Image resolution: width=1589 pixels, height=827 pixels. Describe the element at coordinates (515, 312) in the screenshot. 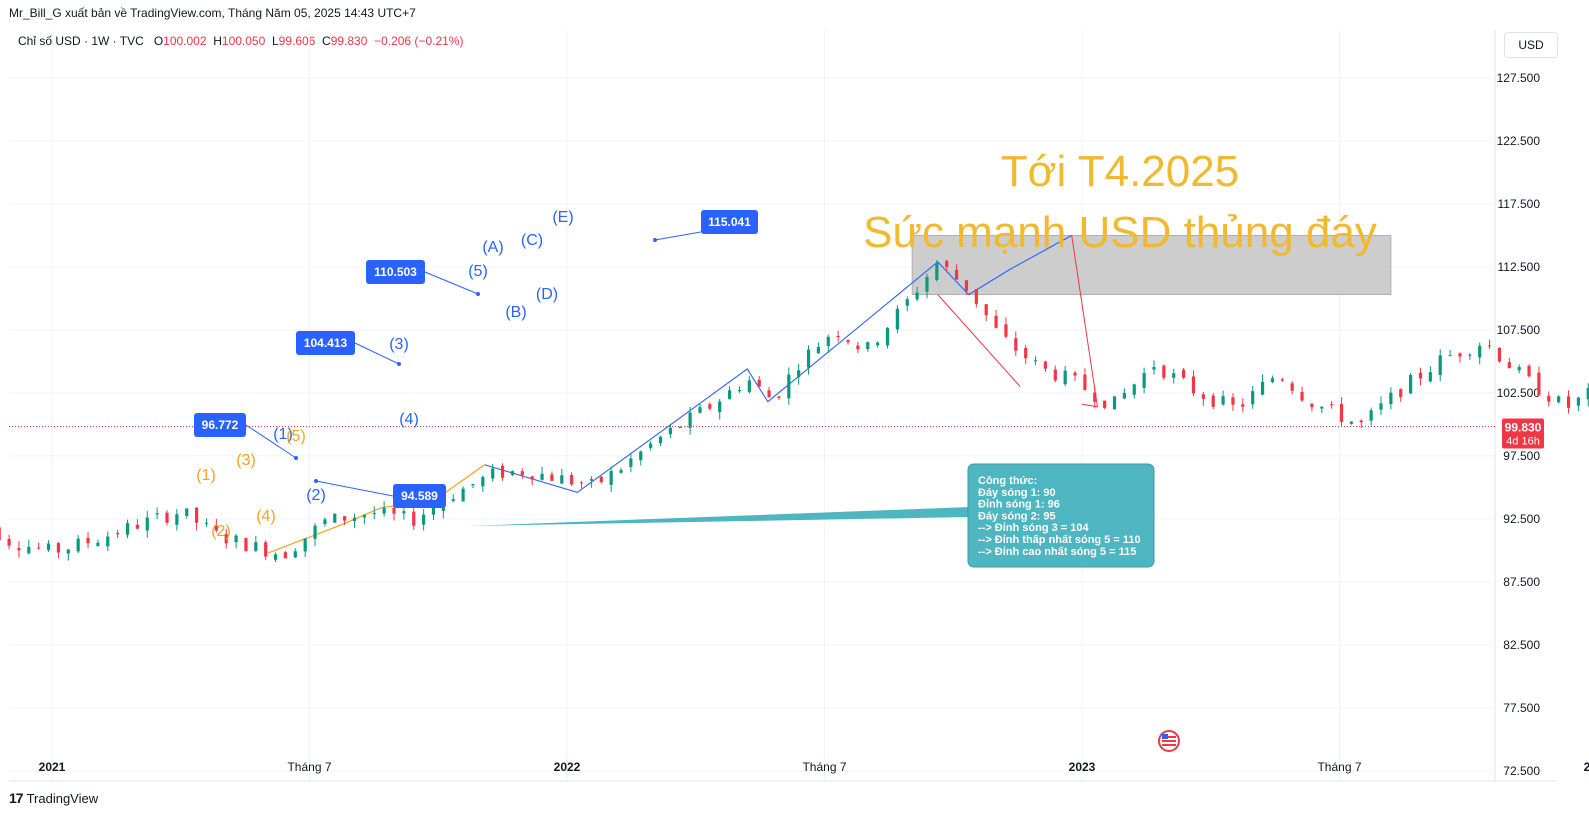

I see `wave-label-blue: (B)` at that location.